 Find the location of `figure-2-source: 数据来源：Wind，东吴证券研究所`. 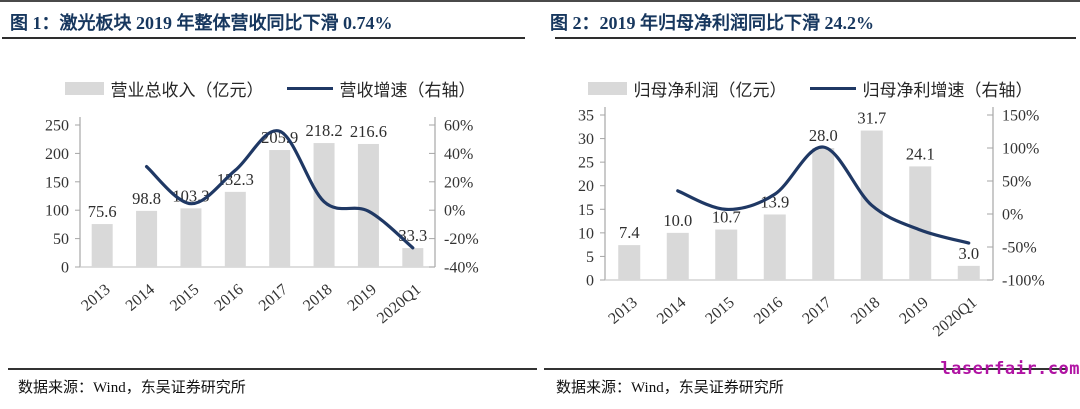

figure-2-source: 数据来源：Wind，东吴证券研究所 is located at coordinates (670, 388).